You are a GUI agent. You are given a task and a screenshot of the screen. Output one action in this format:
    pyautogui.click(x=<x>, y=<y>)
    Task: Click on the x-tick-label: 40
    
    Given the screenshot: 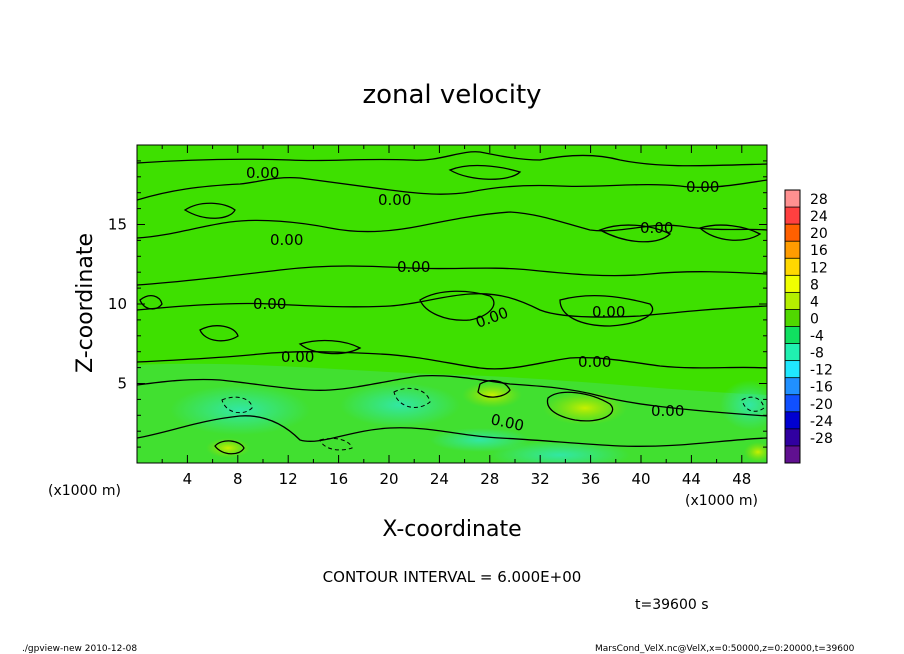 What is the action you would take?
    pyautogui.click(x=640, y=479)
    